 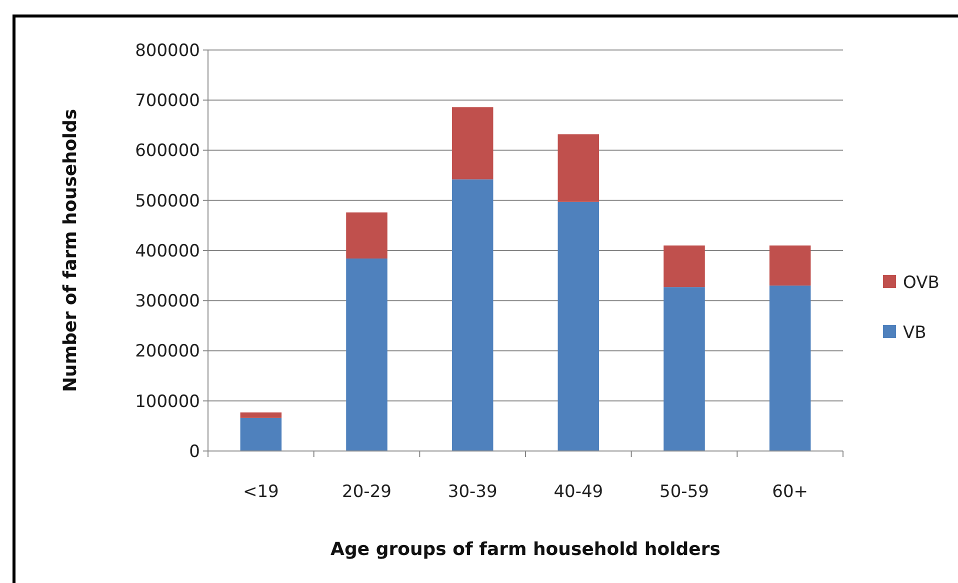 What do you see at coordinates (684, 492) in the screenshot?
I see `x-tick-label: 50-59` at bounding box center [684, 492].